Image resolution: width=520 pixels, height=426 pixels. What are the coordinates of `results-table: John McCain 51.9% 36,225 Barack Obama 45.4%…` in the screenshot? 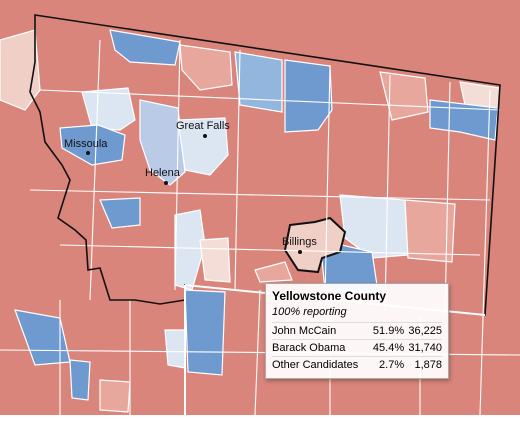 It's located at (357, 347).